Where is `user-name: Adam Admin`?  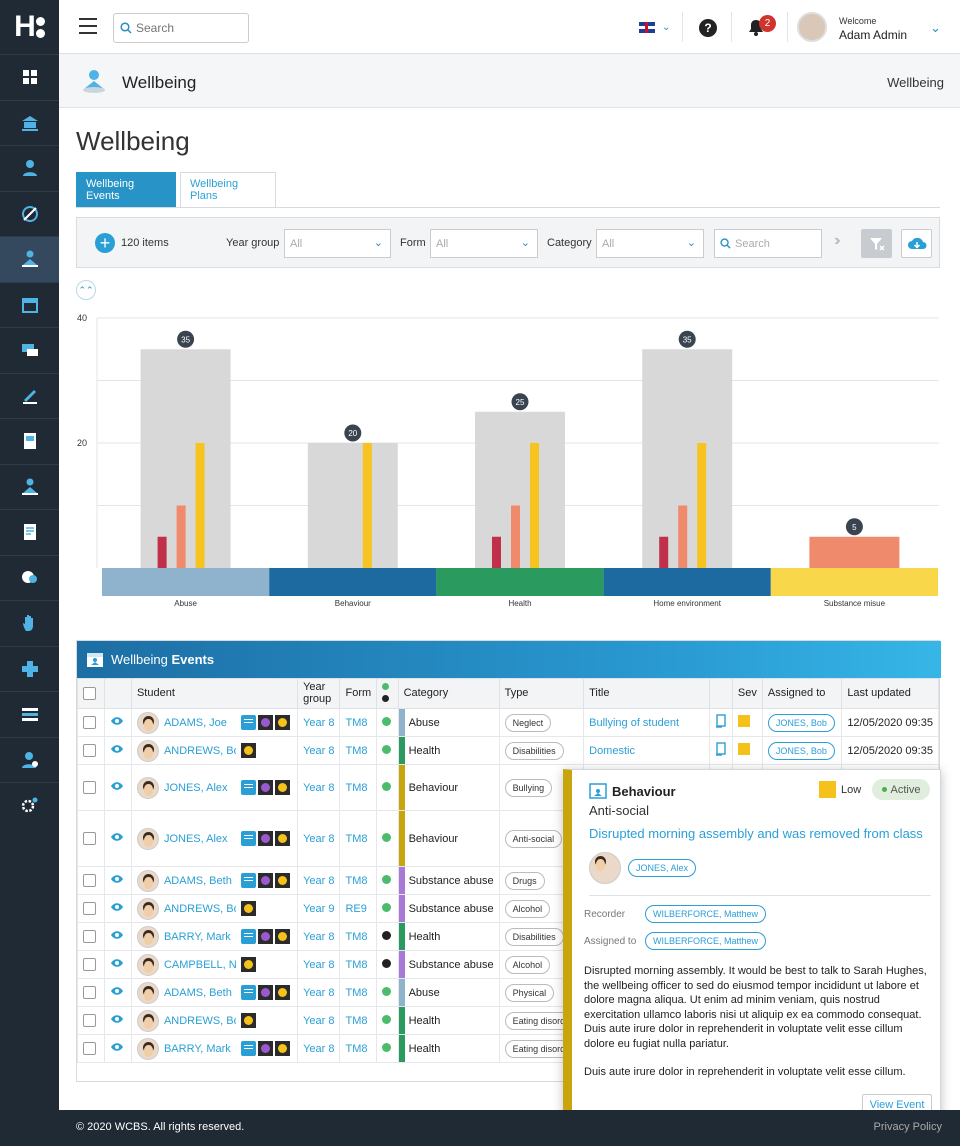
user-name: Adam Admin is located at coordinates (873, 35).